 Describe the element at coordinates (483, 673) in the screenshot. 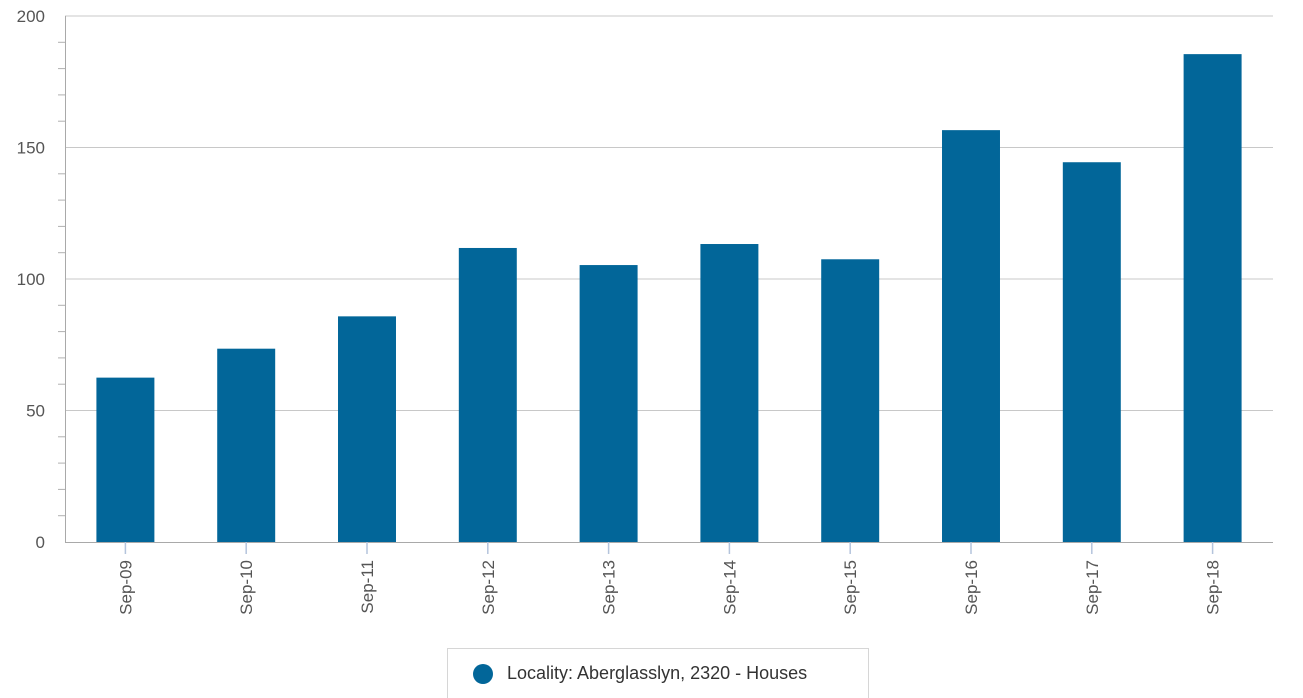

I see `legend-swatch-icon` at that location.